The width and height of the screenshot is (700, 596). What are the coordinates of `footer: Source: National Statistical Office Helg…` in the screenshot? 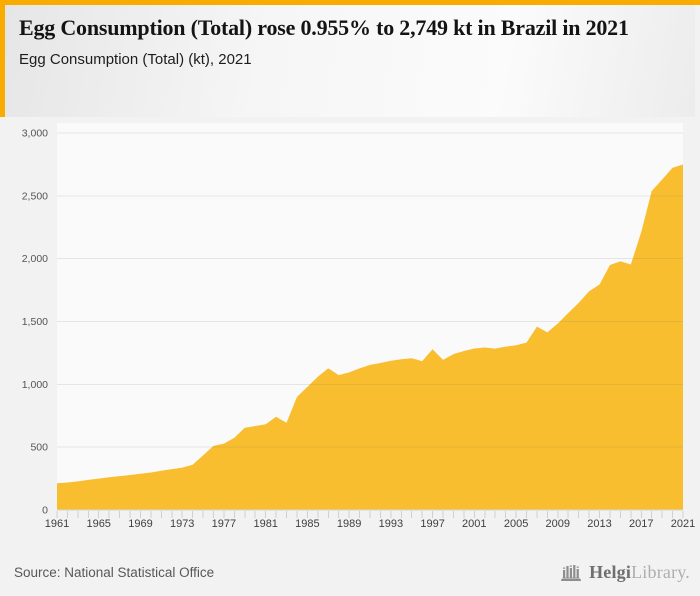 It's located at (350, 572).